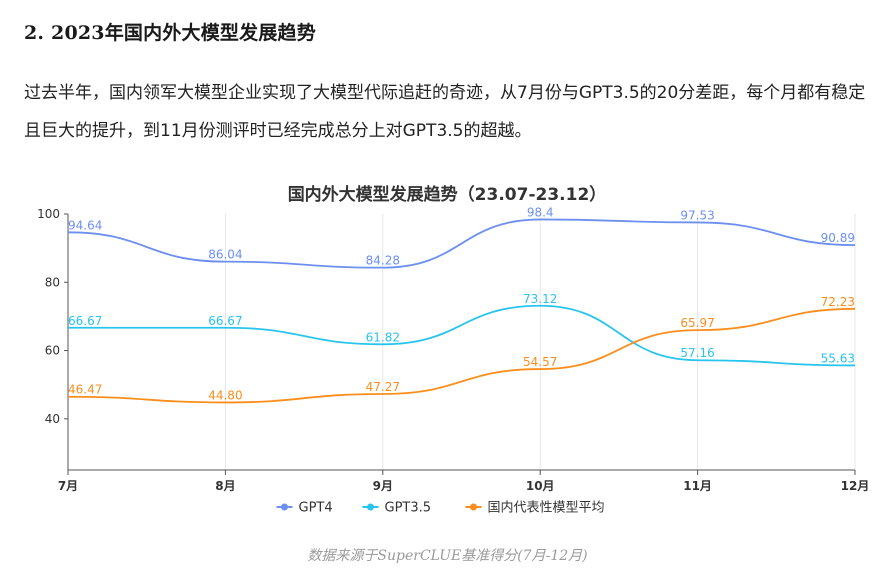 This screenshot has width=895, height=587. I want to click on y-tick-label: 80, so click(52, 282).